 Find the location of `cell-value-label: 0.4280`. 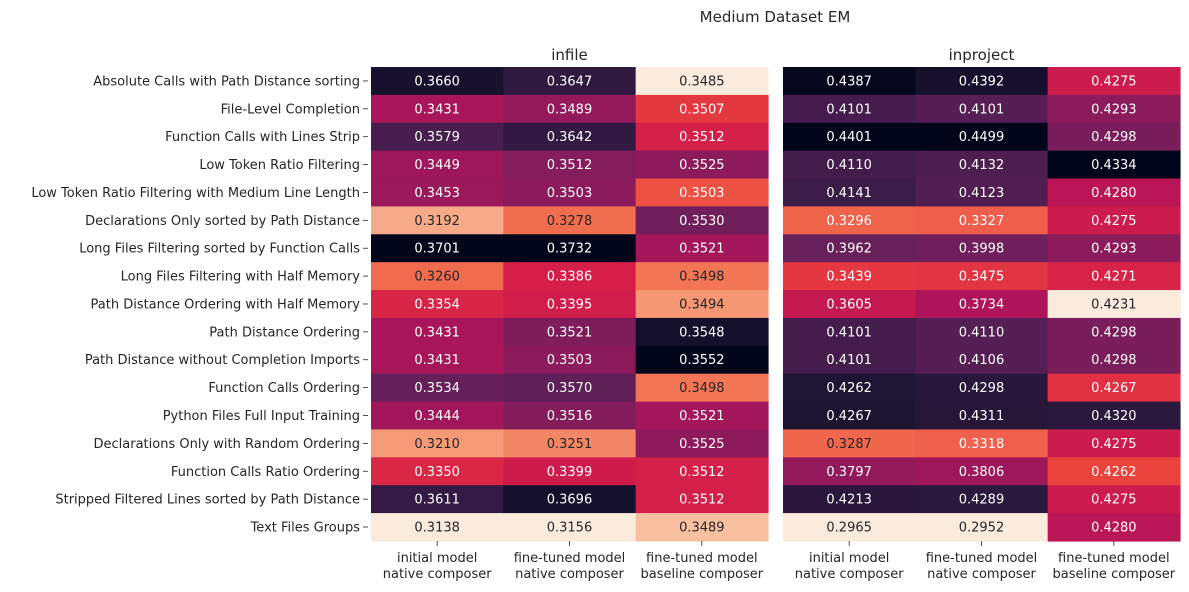

cell-value-label: 0.4280 is located at coordinates (1114, 528).